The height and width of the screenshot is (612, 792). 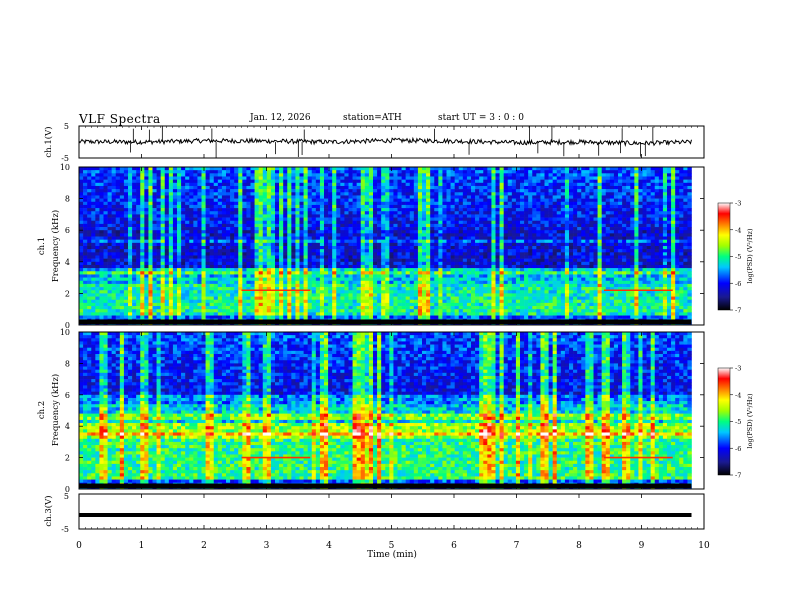 What do you see at coordinates (454, 546) in the screenshot?
I see `x-tick-label: 6` at bounding box center [454, 546].